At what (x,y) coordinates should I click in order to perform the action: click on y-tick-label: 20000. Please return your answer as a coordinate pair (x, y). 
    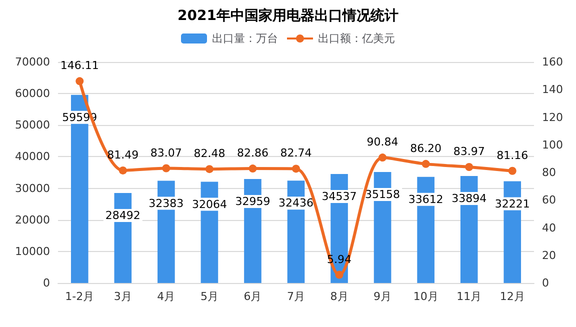
    Looking at the image, I should click on (32, 219).